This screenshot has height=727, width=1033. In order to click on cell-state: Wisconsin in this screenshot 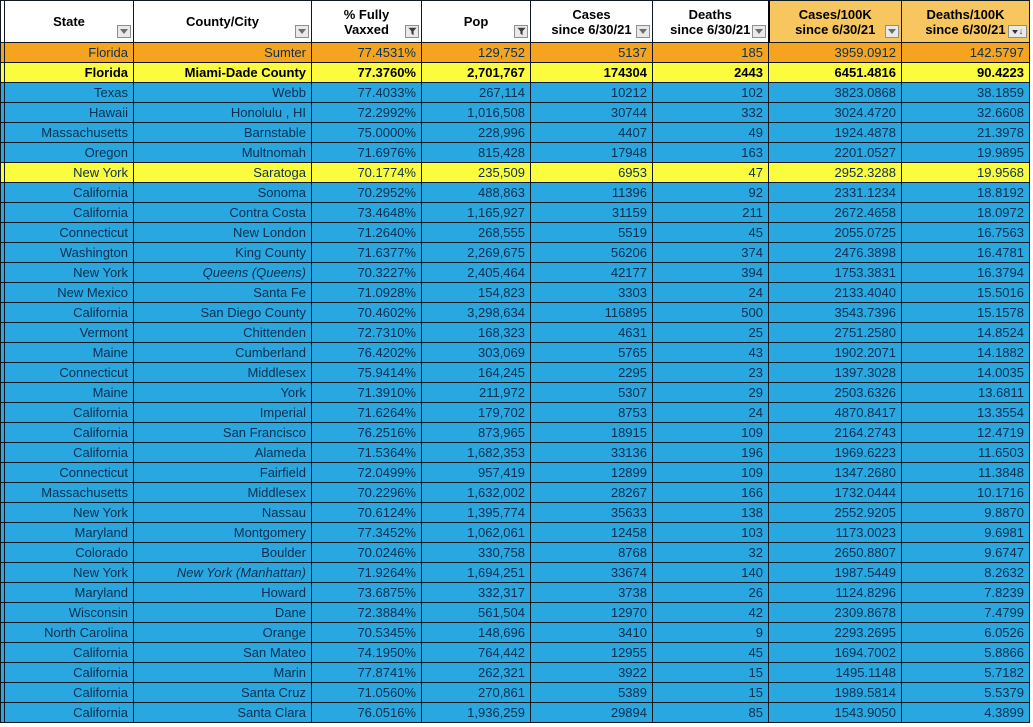, I will do `click(69, 612)`.